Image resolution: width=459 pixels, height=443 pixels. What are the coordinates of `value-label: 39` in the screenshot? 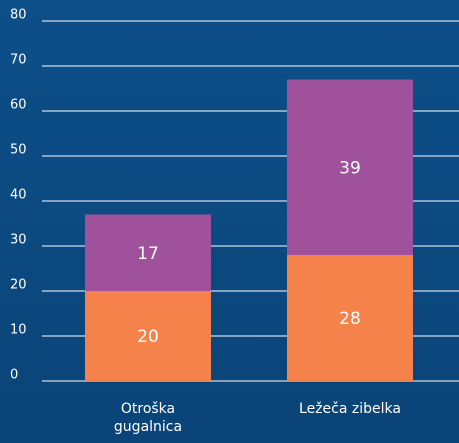 It's located at (350, 168).